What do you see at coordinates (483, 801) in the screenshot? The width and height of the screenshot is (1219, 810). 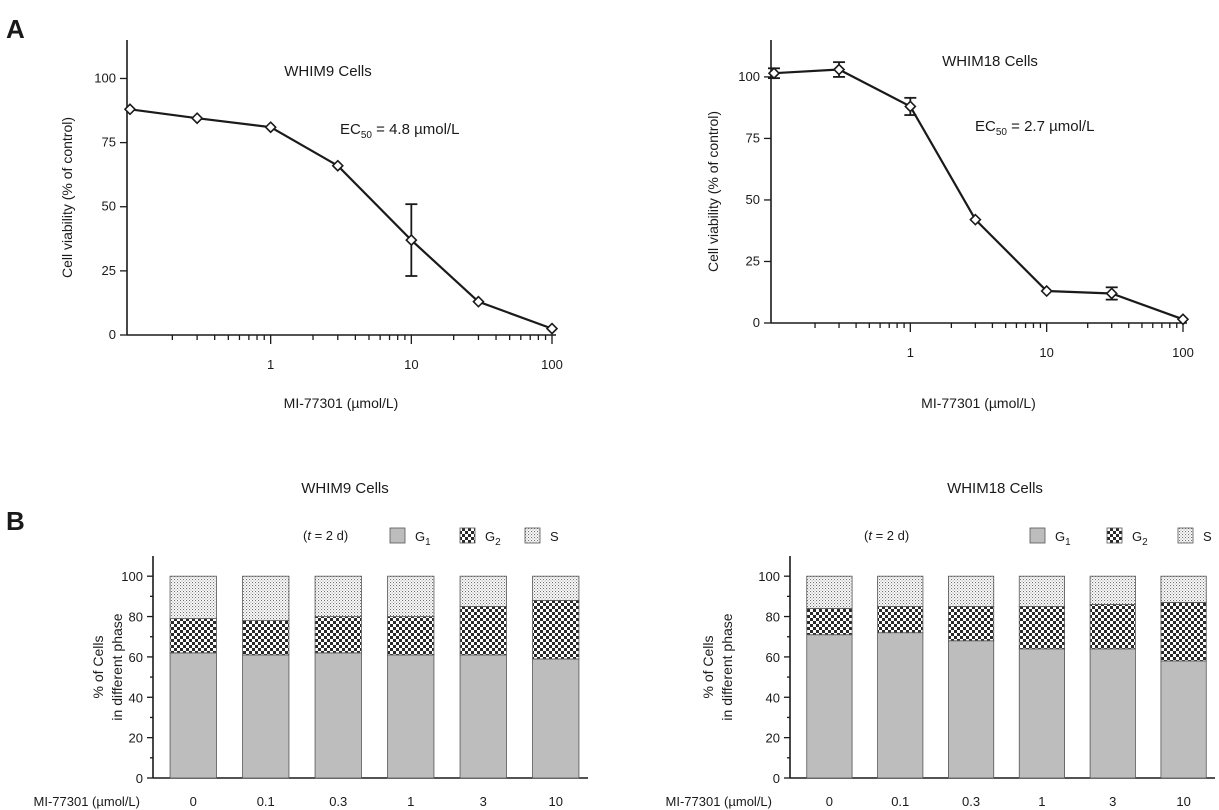 I see `x-category-label: 3` at bounding box center [483, 801].